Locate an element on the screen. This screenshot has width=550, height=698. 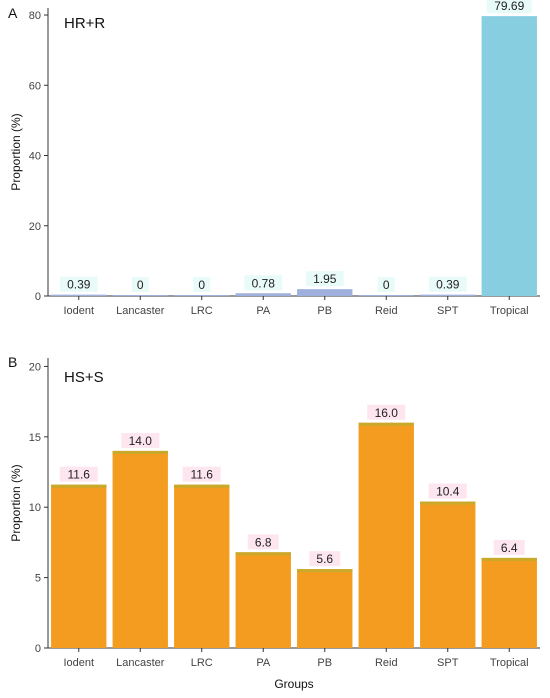
y-tick-label: 15 is located at coordinates (35, 438).